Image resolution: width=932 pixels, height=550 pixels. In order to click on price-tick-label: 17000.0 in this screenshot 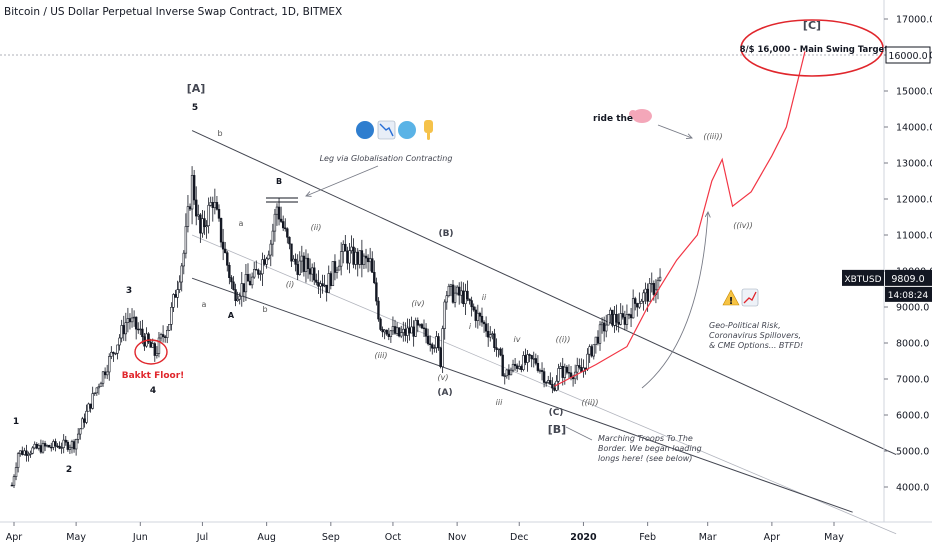, I will do `click(914, 20)`.